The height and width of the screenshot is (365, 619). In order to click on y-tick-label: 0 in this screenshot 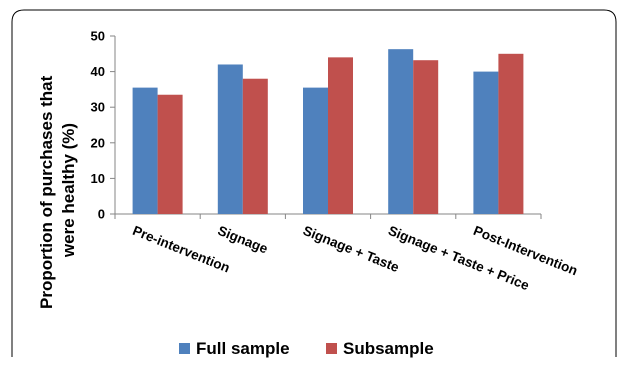, I will do `click(101, 214)`.